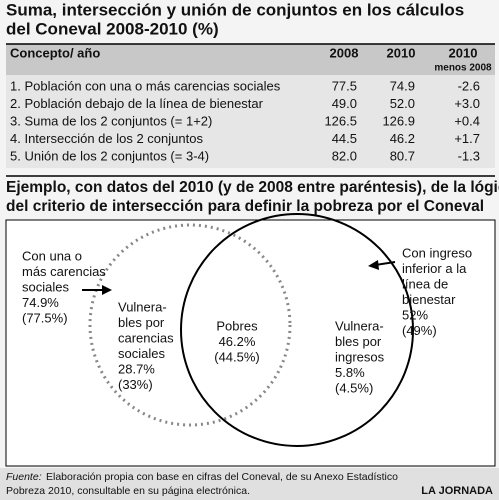 Image resolution: width=499 pixels, height=500 pixels. What do you see at coordinates (64, 271) in the screenshot?
I see `venn-label: más carencias` at bounding box center [64, 271].